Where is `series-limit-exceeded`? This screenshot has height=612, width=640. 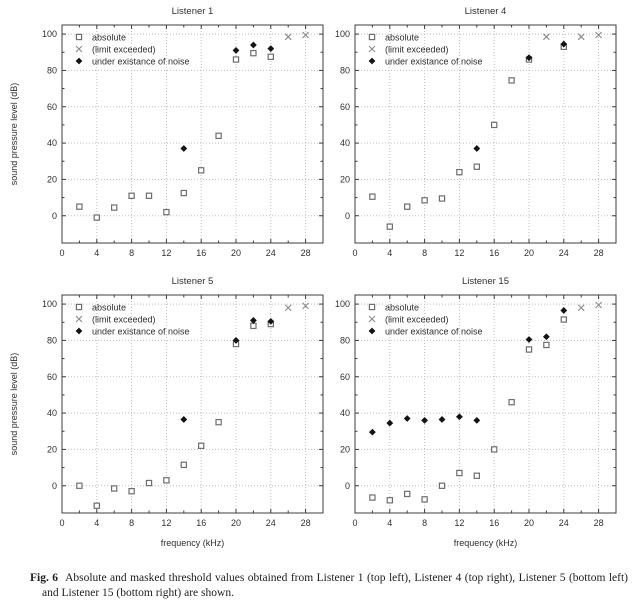
series-limit-exceeded is located at coordinates (572, 36).